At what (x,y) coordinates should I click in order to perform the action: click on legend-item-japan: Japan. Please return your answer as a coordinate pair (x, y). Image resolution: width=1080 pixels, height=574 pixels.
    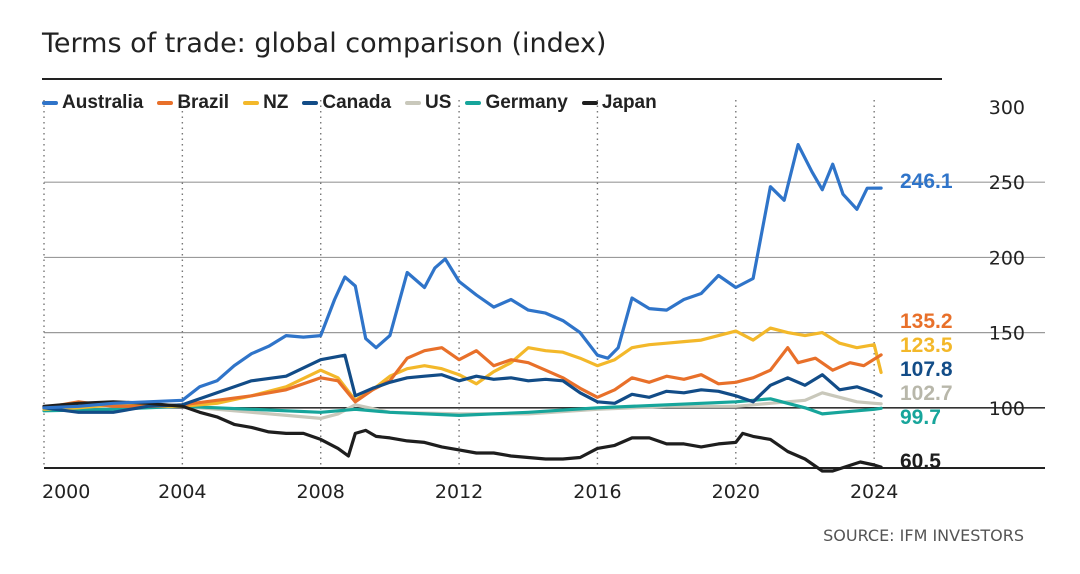
    Looking at the image, I should click on (619, 103).